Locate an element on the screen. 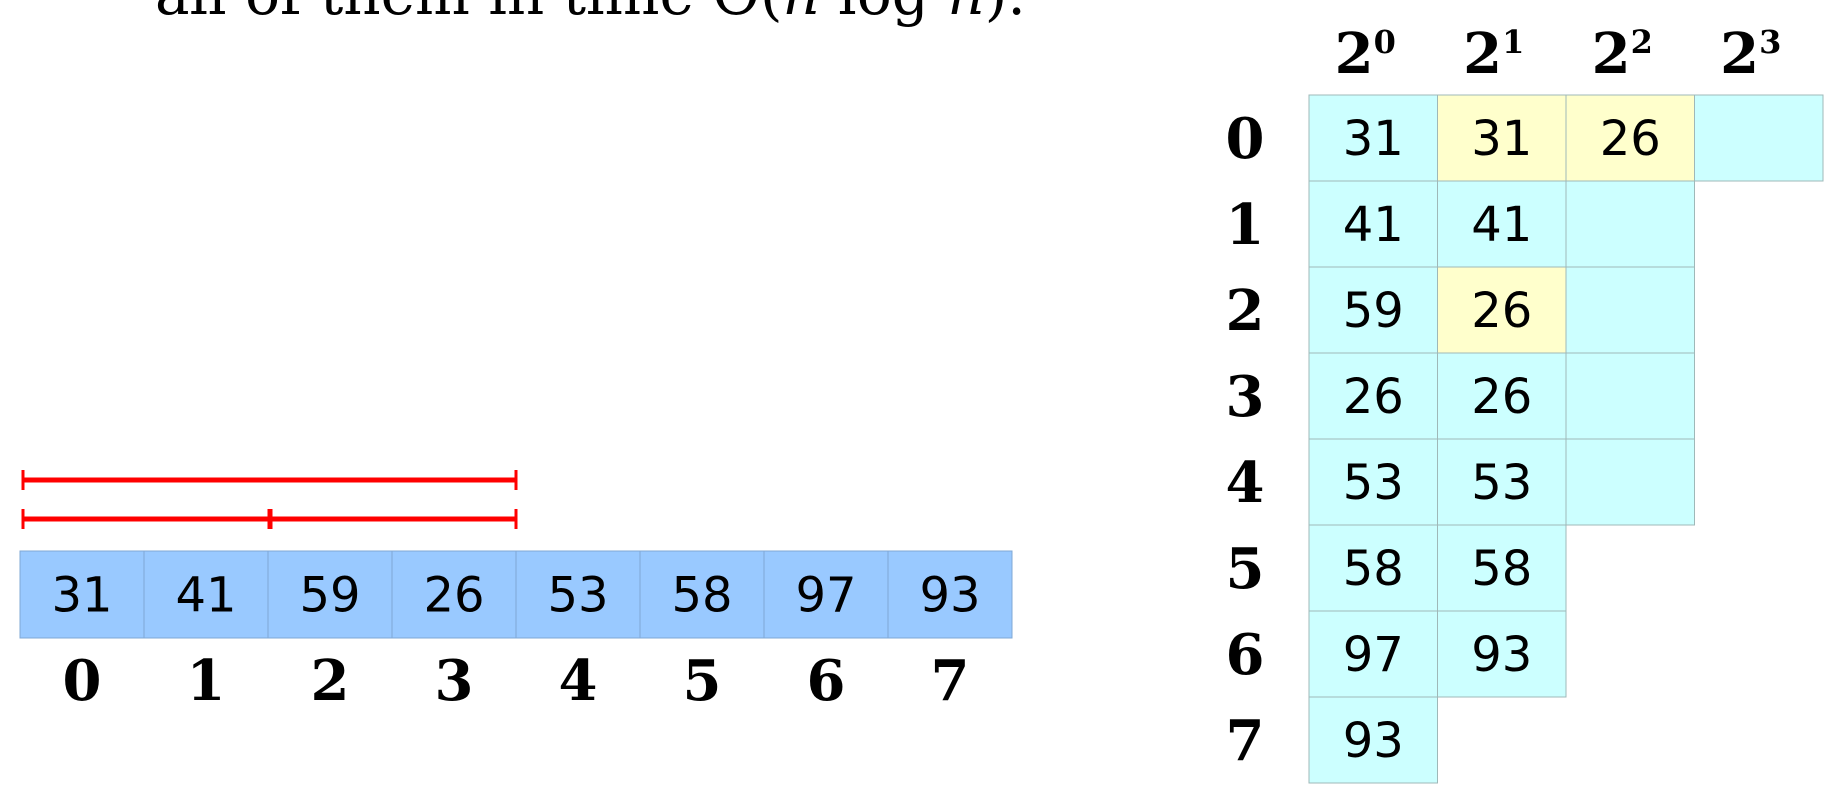 This screenshot has height=802, width=1842. array-value: 31 is located at coordinates (81, 596).